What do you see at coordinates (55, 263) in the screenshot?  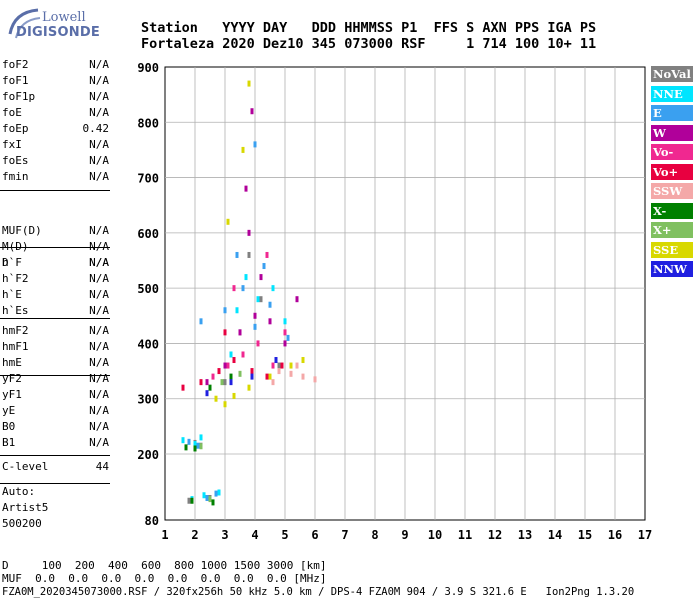 I see `param-row-hf: h`F N/A` at bounding box center [55, 263].